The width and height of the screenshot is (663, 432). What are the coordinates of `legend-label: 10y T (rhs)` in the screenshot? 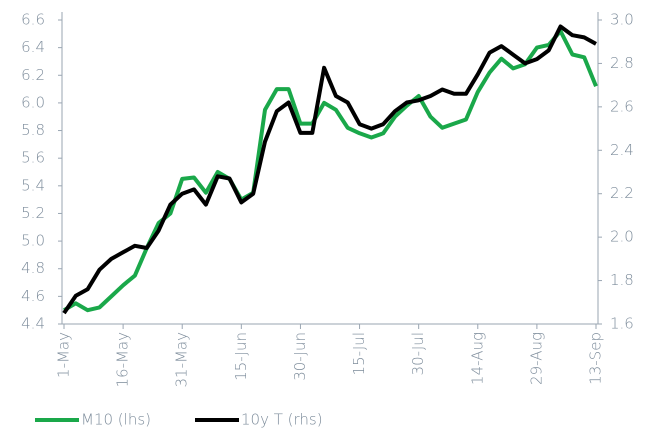 It's located at (282, 420).